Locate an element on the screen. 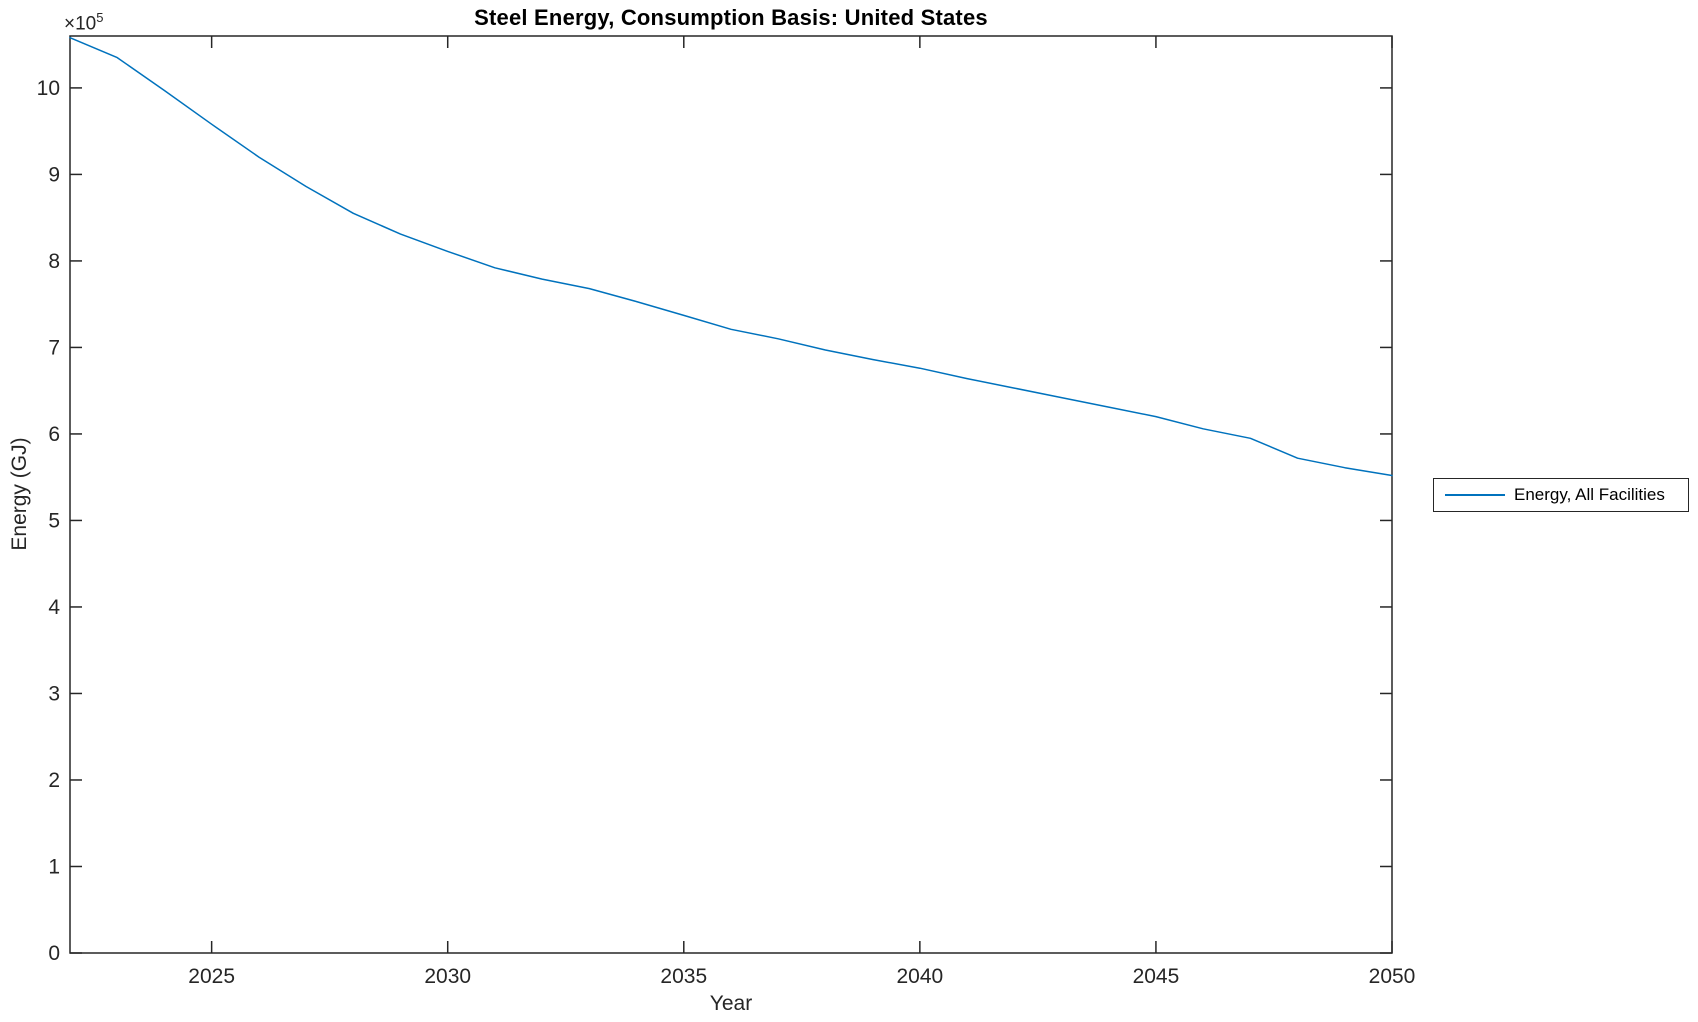 The width and height of the screenshot is (1698, 1022). legend: Energy, All Facilities is located at coordinates (1561, 495).